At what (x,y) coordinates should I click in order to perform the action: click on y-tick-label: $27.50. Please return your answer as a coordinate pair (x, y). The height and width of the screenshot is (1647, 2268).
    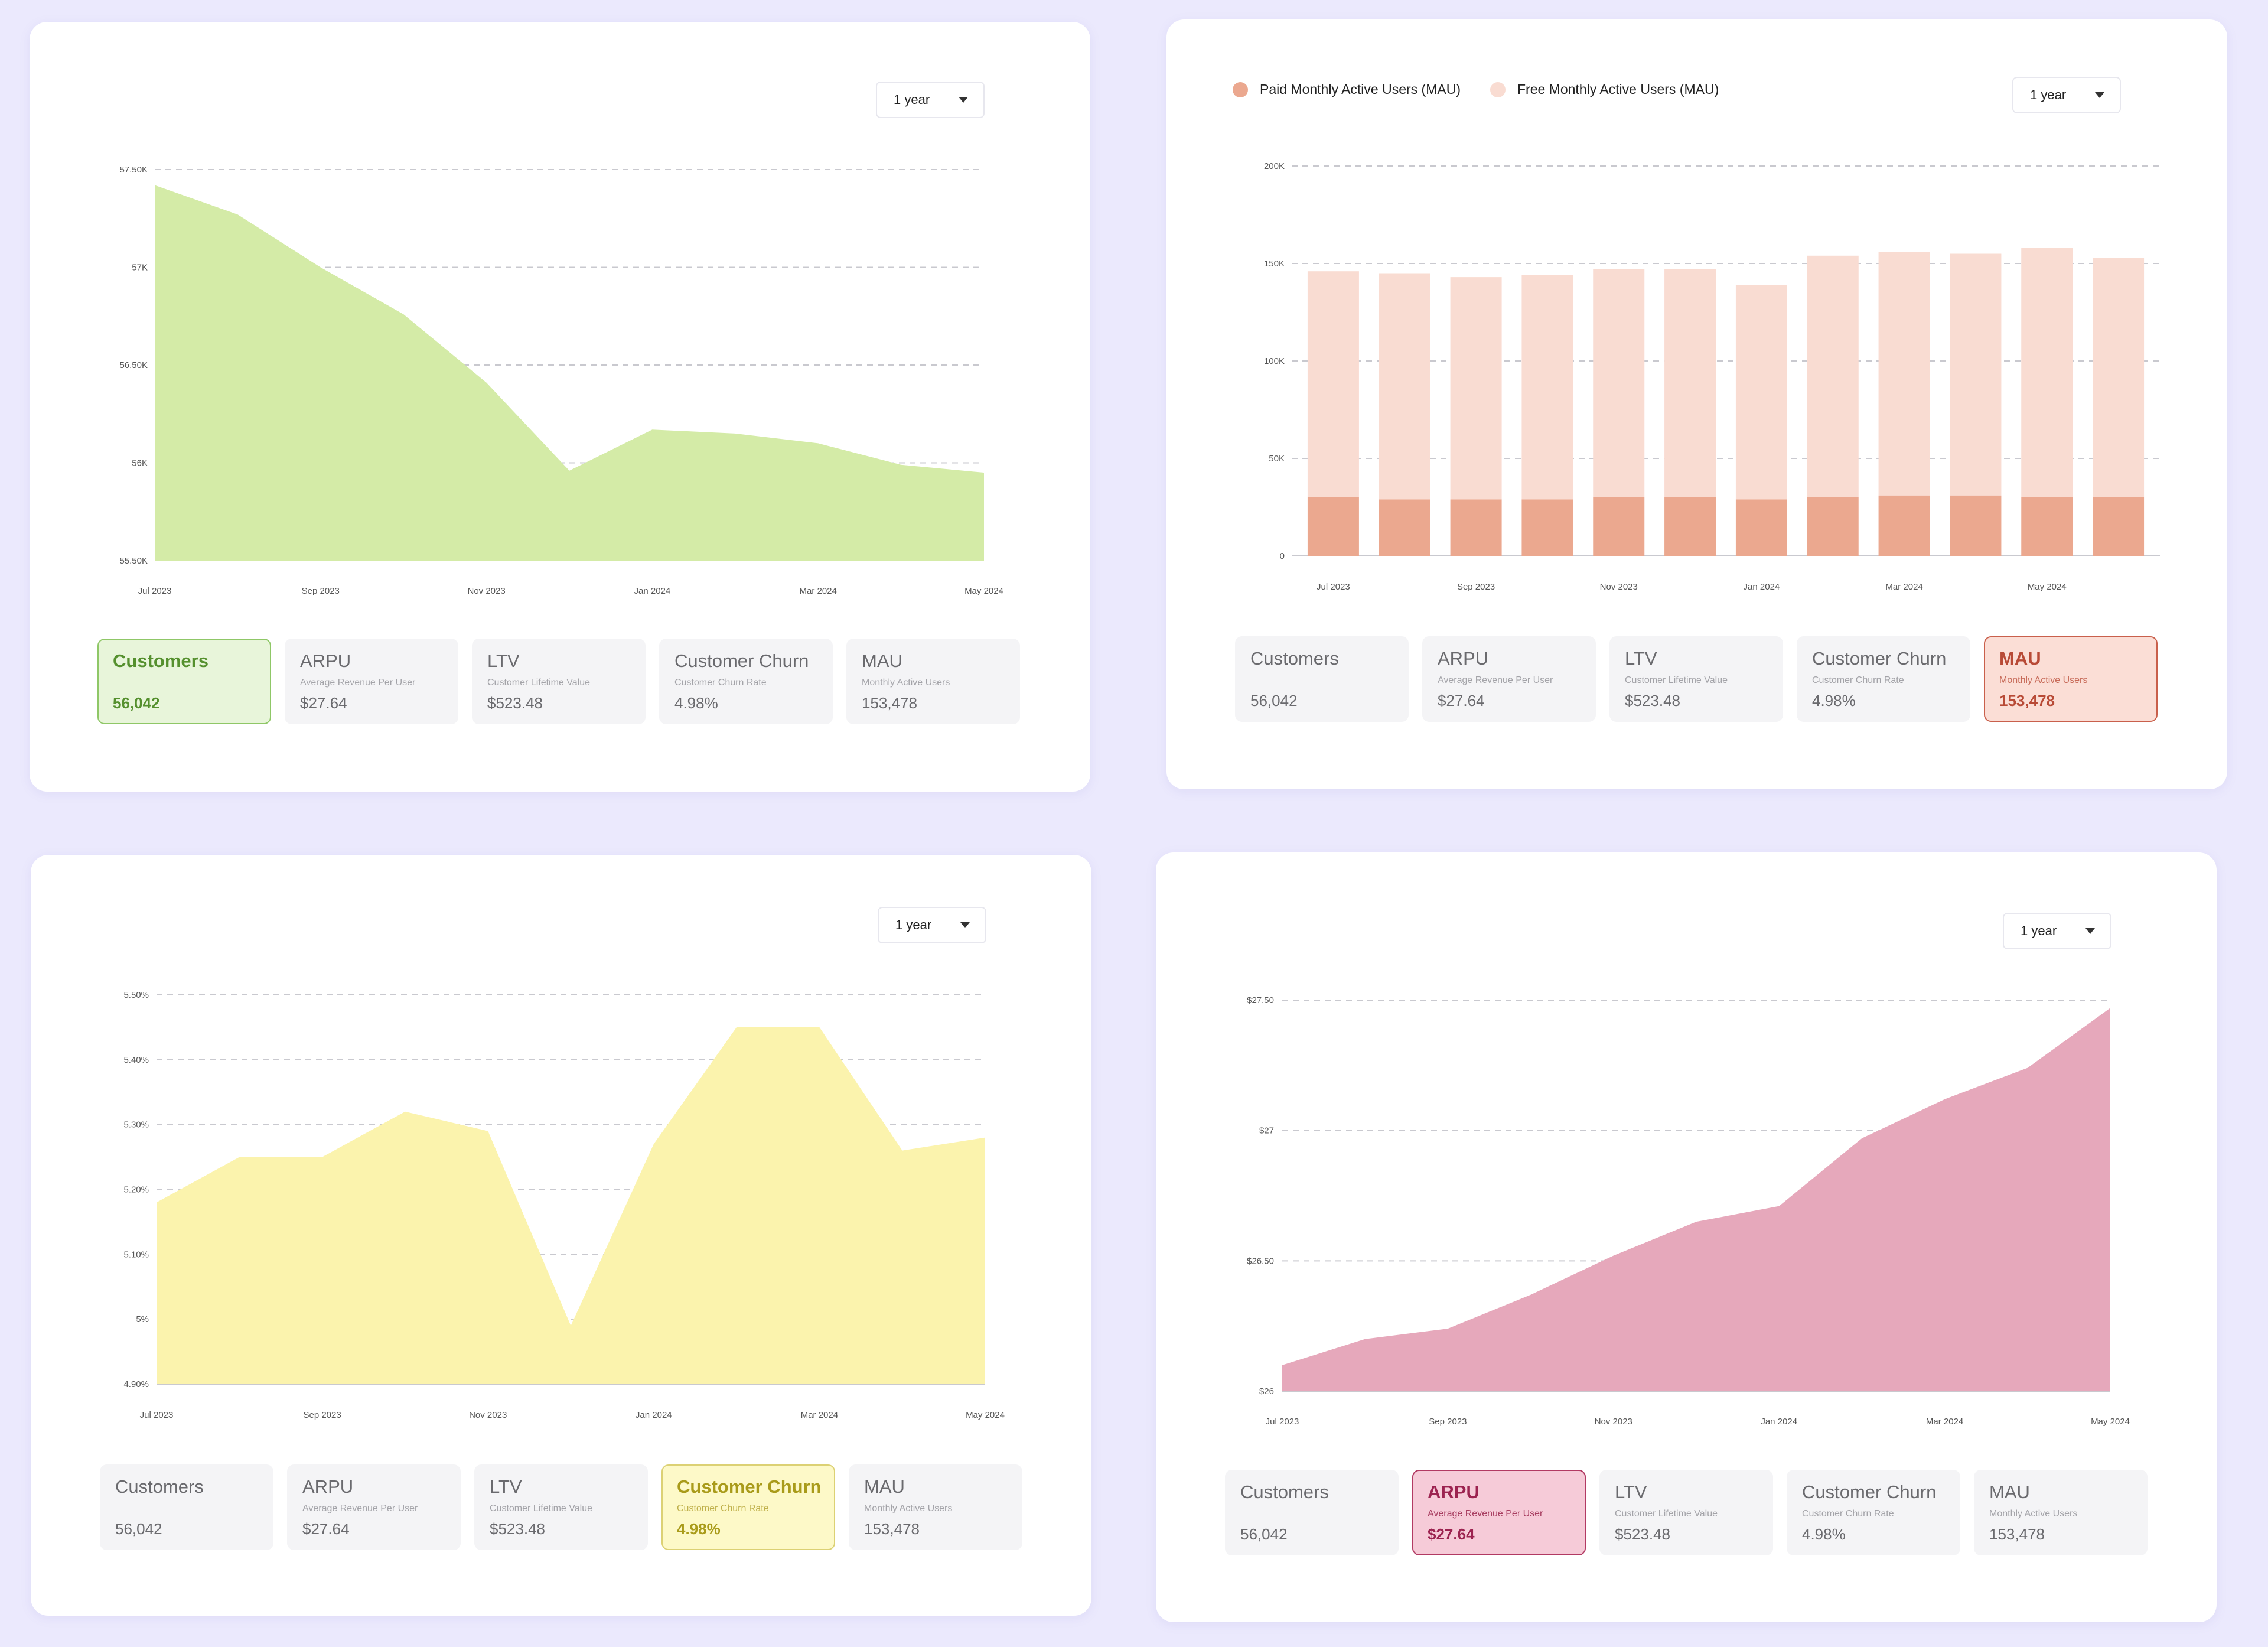
    Looking at the image, I should click on (1260, 1000).